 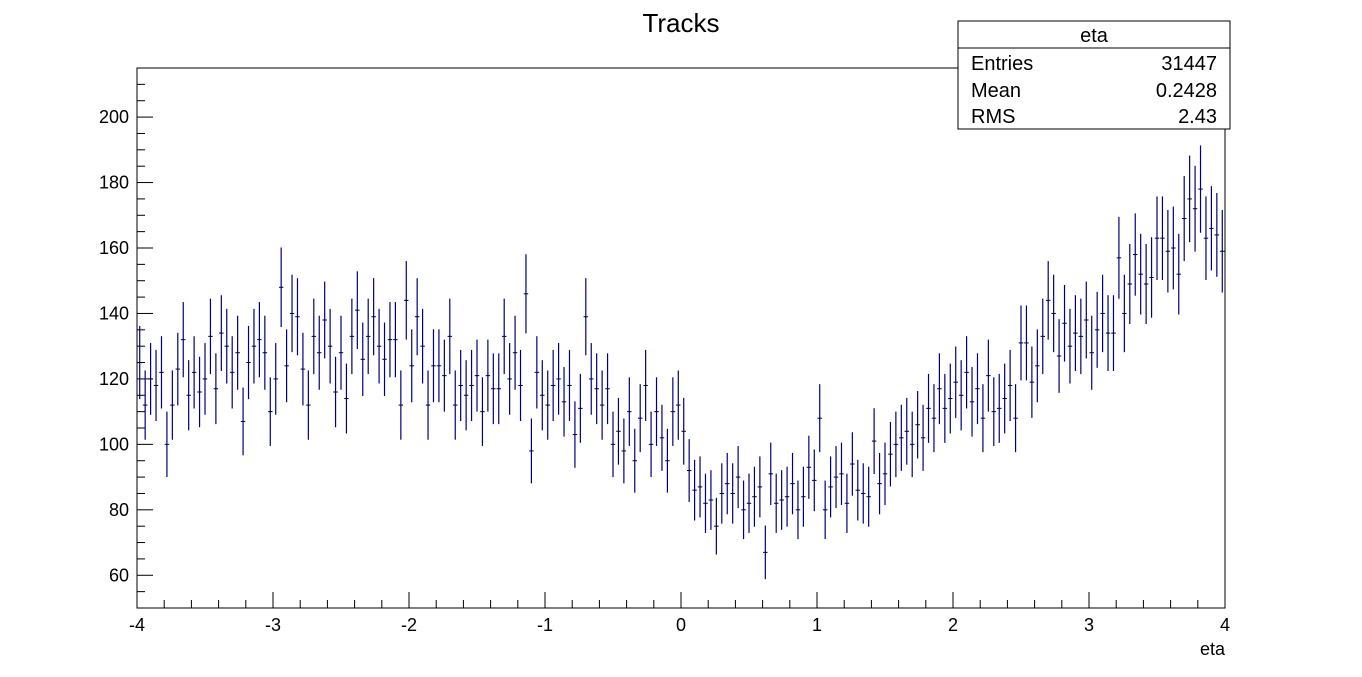 I want to click on x-tick-label: -1, so click(x=545, y=625).